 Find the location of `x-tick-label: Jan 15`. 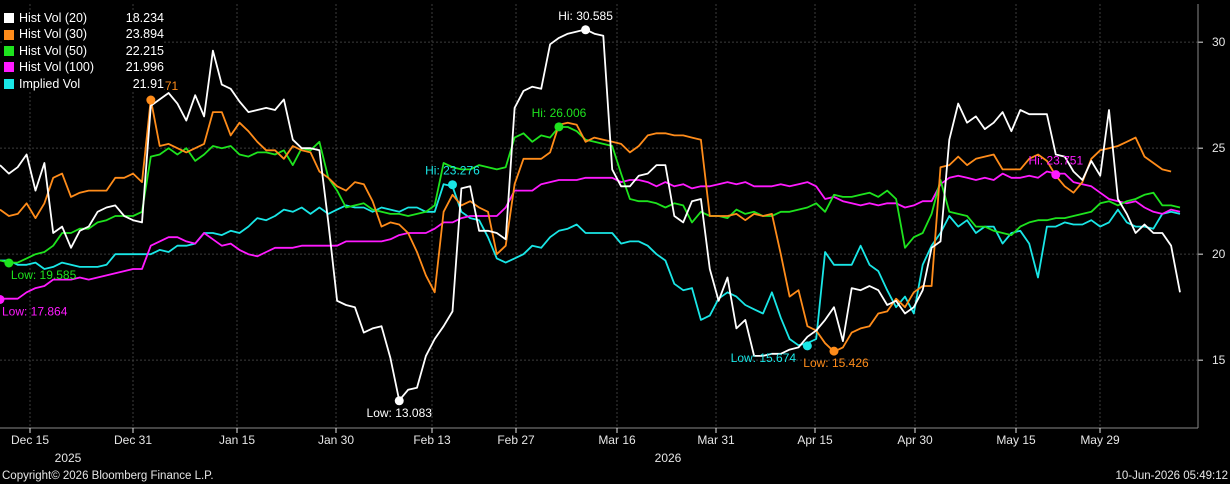

x-tick-label: Jan 15 is located at coordinates (237, 440).